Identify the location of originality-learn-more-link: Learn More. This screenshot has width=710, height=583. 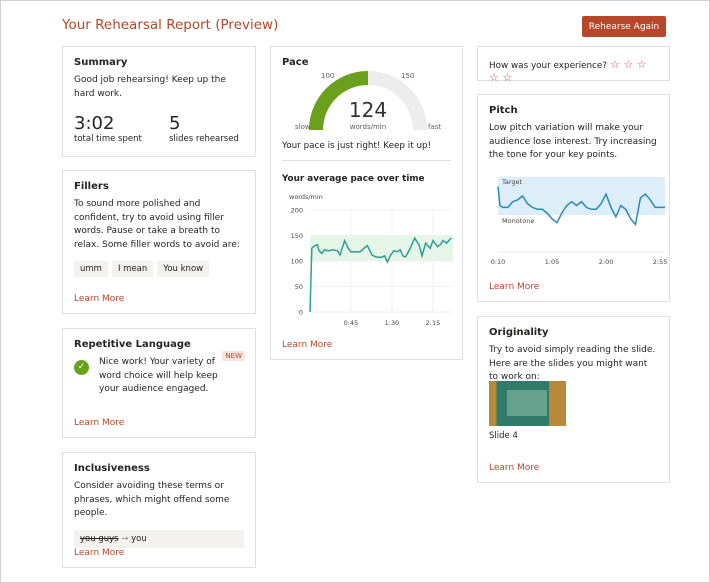
(514, 468).